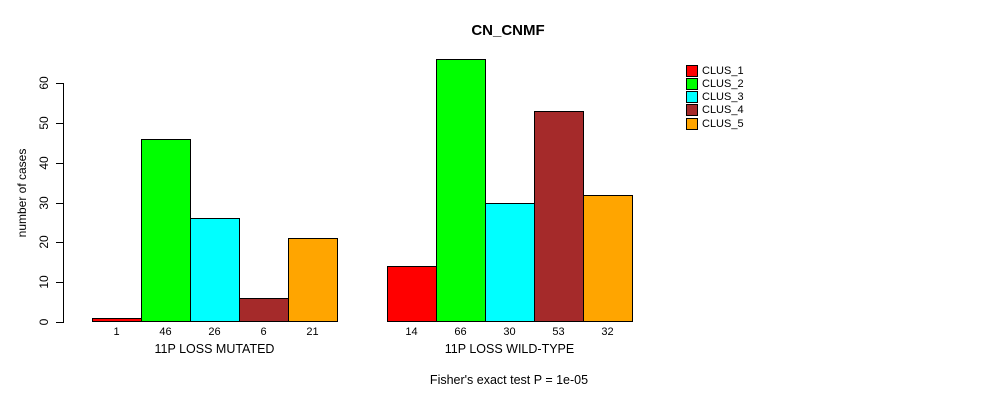 The image size is (990, 400). I want to click on y-axis-label: number of cases, so click(22, 193).